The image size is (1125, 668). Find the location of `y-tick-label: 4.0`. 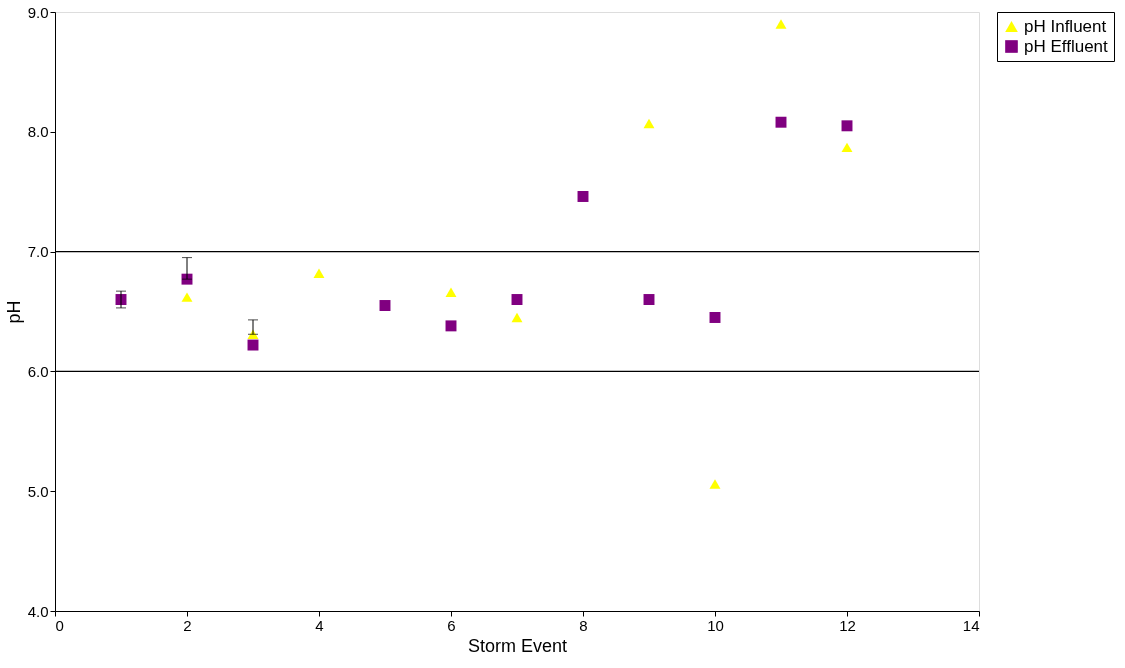

y-tick-label: 4.0 is located at coordinates (38, 611).